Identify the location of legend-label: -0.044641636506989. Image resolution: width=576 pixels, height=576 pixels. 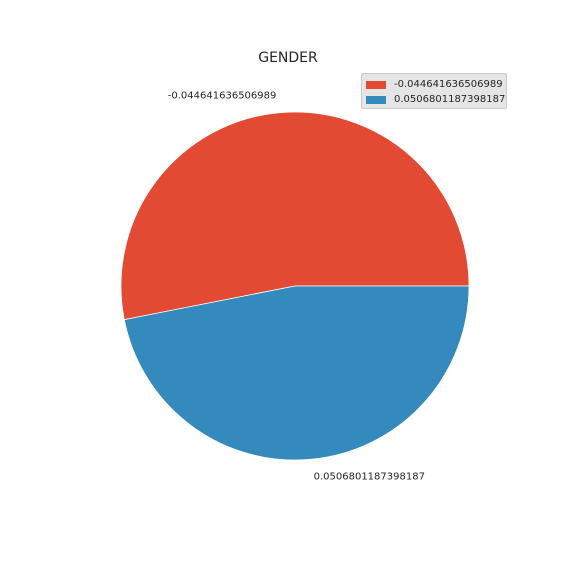
(448, 84).